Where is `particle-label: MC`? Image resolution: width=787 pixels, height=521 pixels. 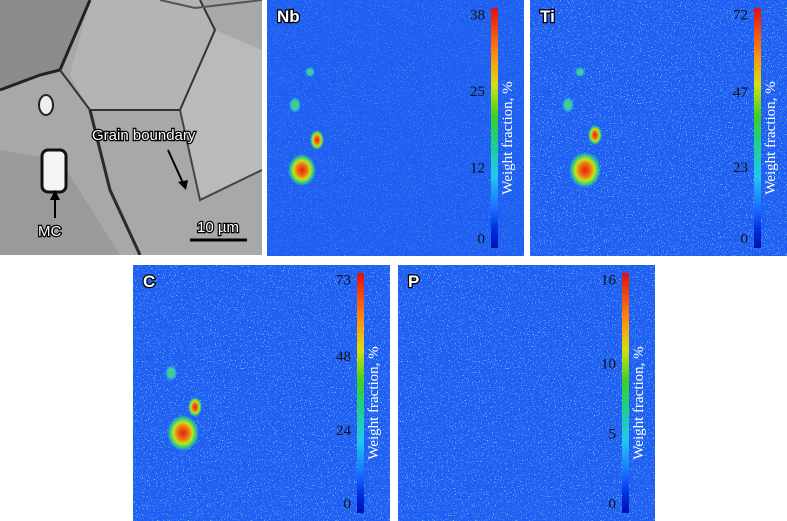
particle-label: MC is located at coordinates (49, 231).